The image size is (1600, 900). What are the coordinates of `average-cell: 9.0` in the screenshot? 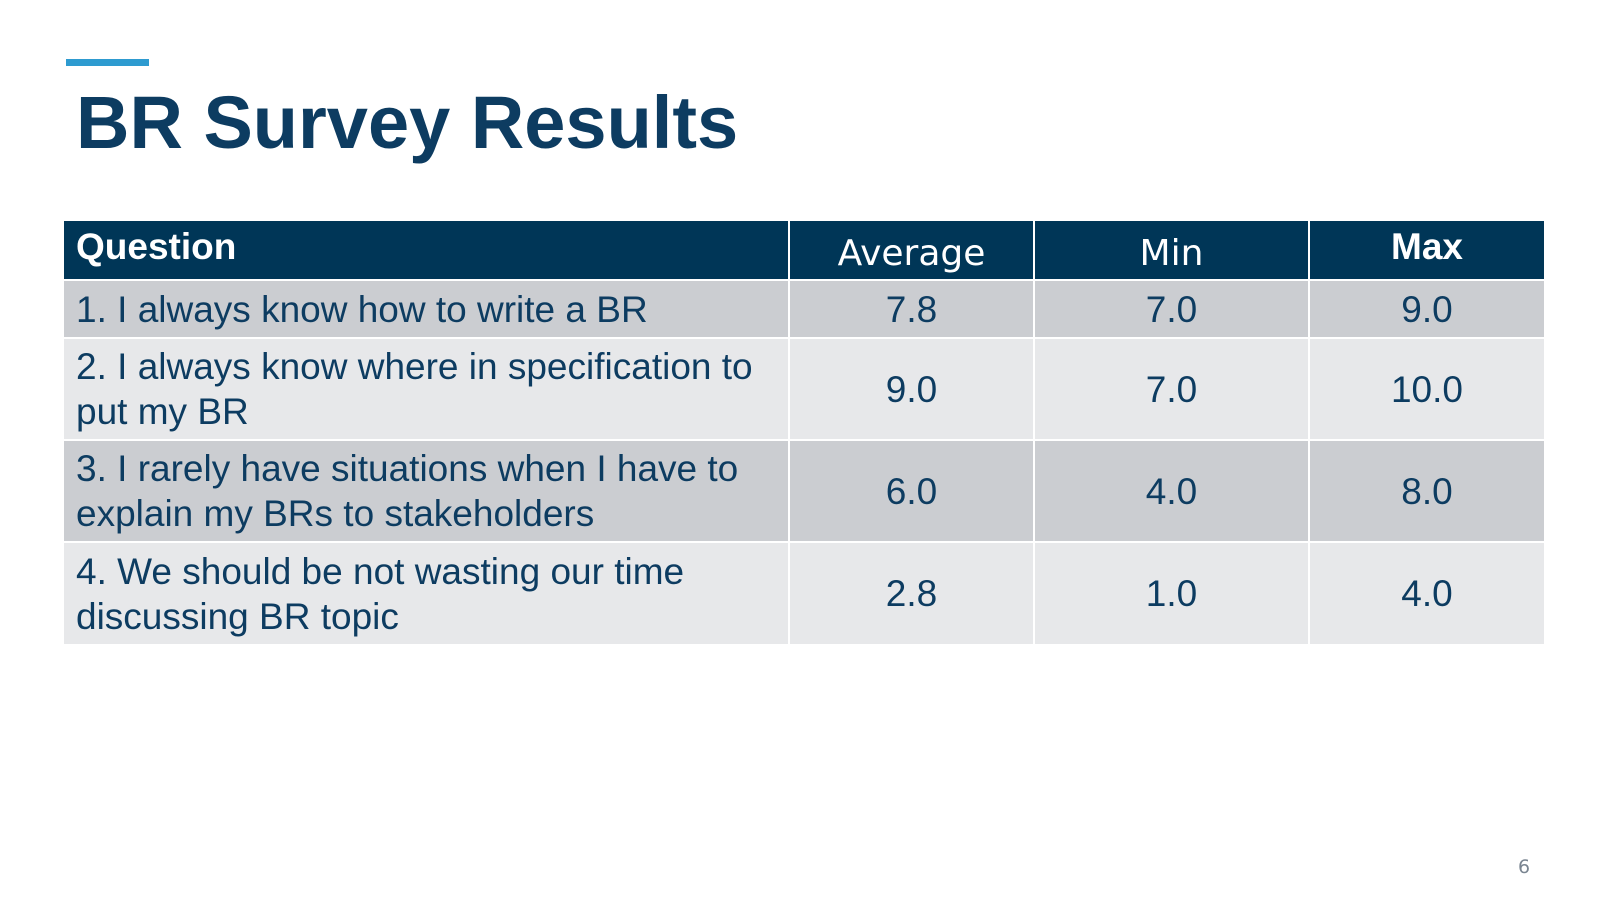 It's located at (912, 389).